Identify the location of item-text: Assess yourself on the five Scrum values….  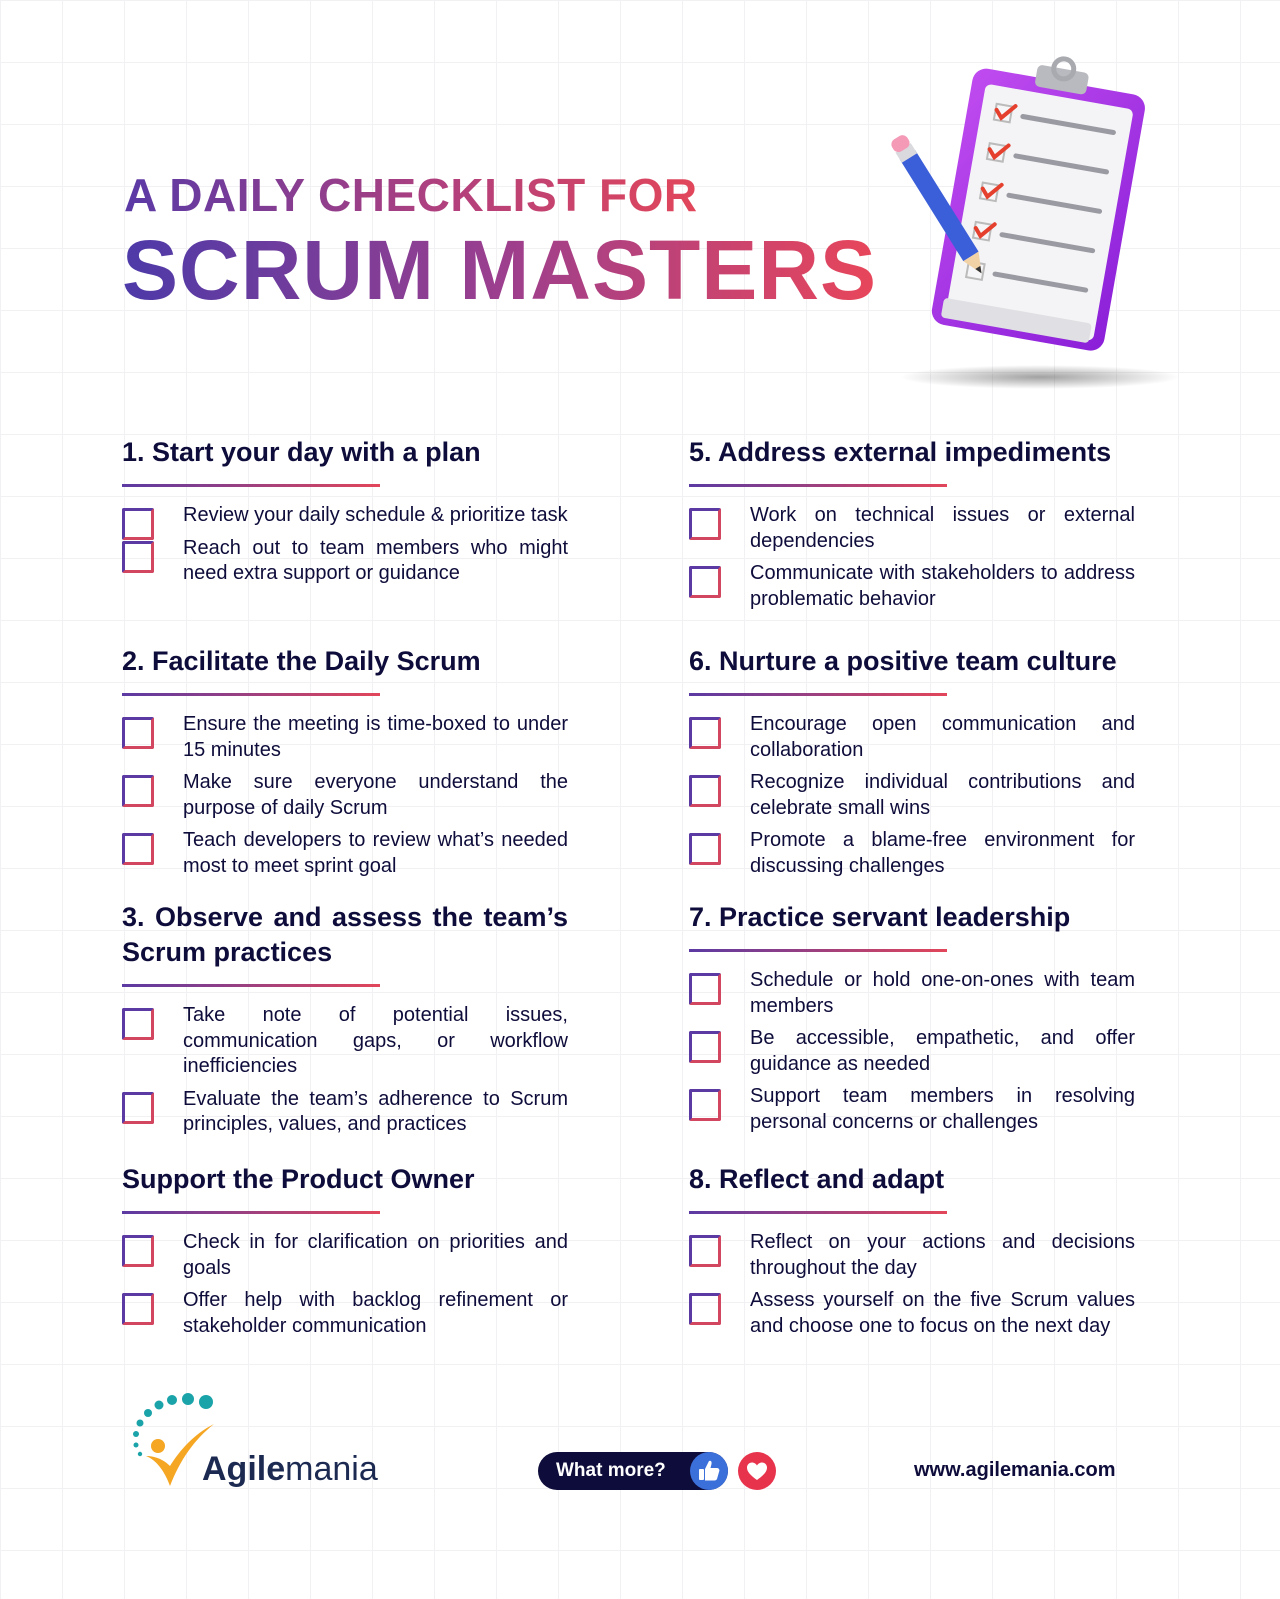
(942, 1313).